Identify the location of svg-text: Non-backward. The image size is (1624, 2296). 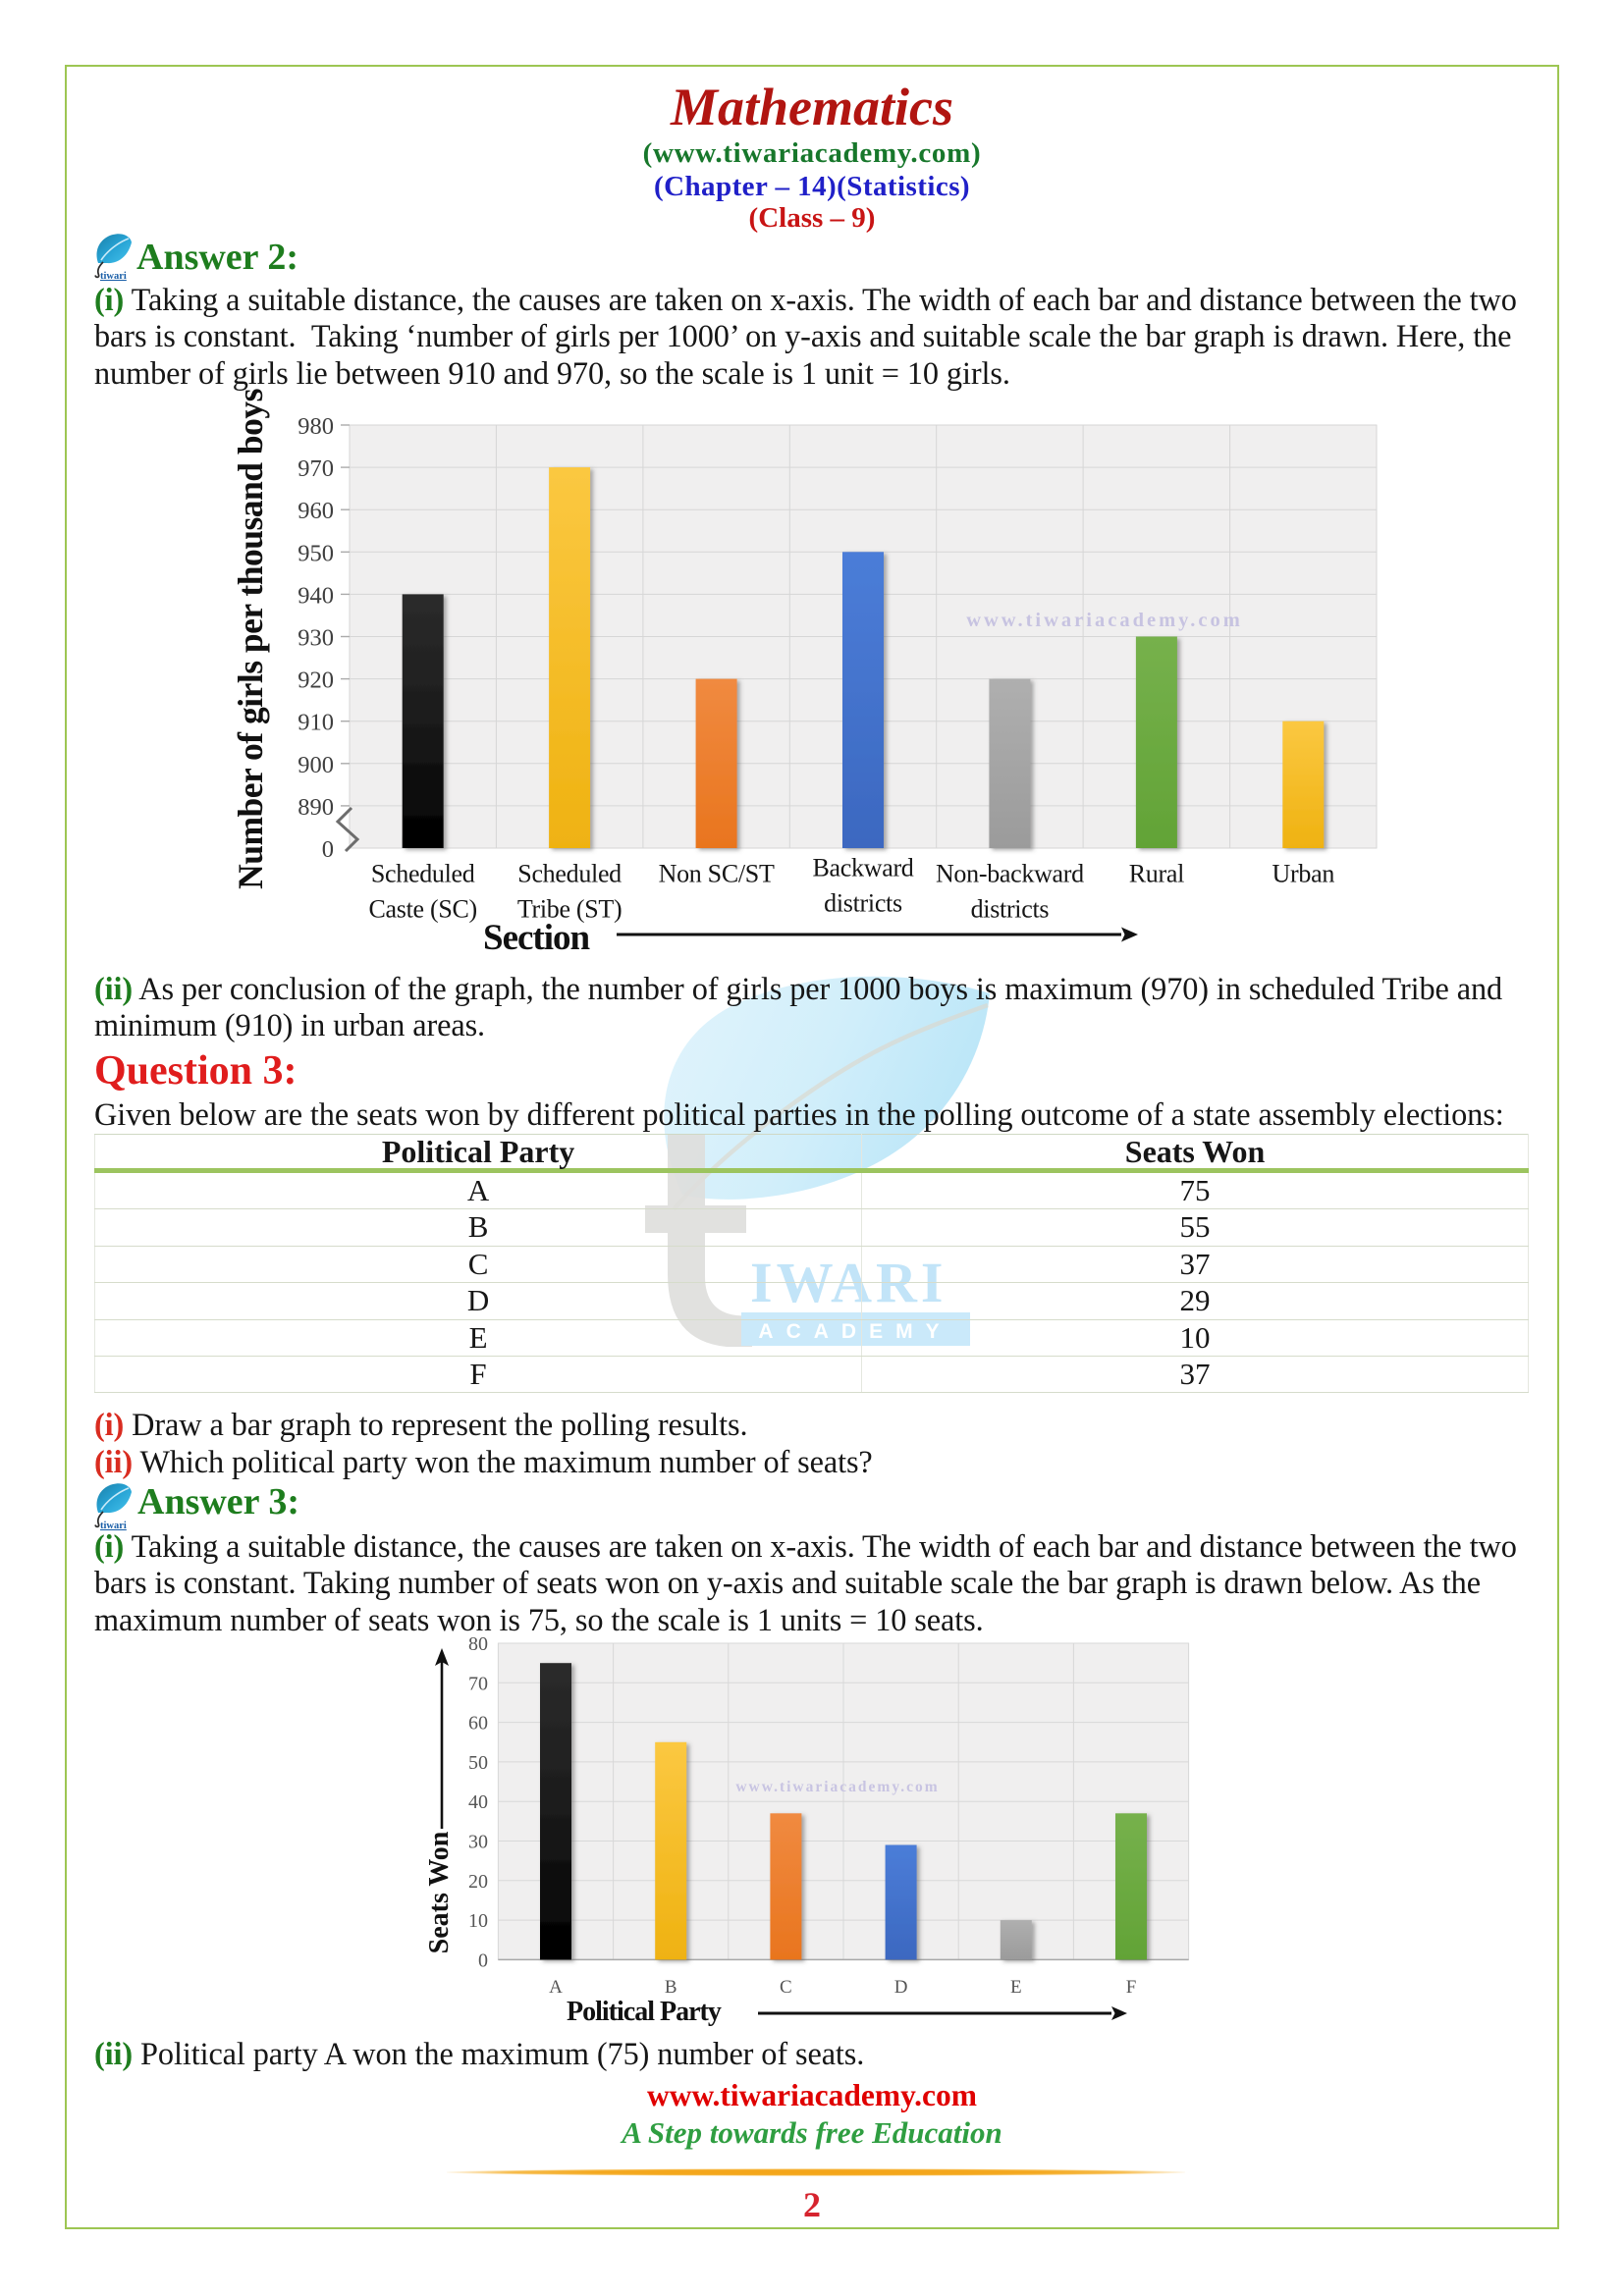
(1010, 874).